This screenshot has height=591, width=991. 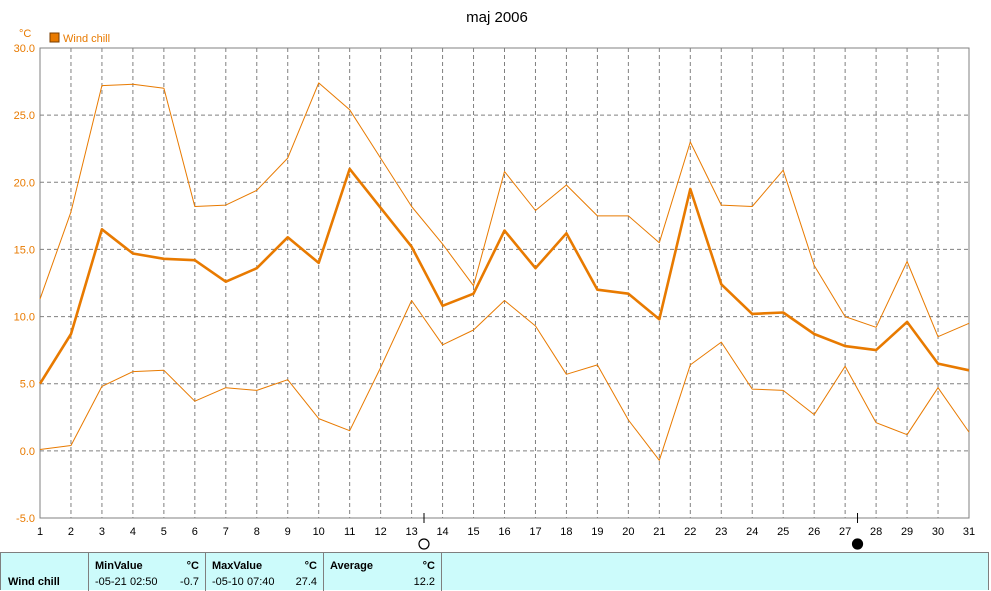 What do you see at coordinates (164, 532) in the screenshot?
I see `x-tick-label: 5` at bounding box center [164, 532].